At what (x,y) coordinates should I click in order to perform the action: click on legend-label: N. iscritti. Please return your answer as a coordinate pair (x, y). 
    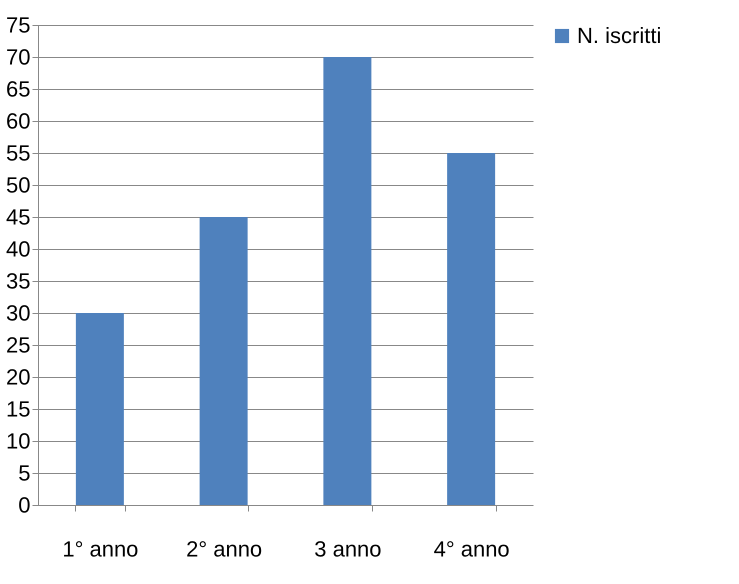
    Looking at the image, I should click on (619, 35).